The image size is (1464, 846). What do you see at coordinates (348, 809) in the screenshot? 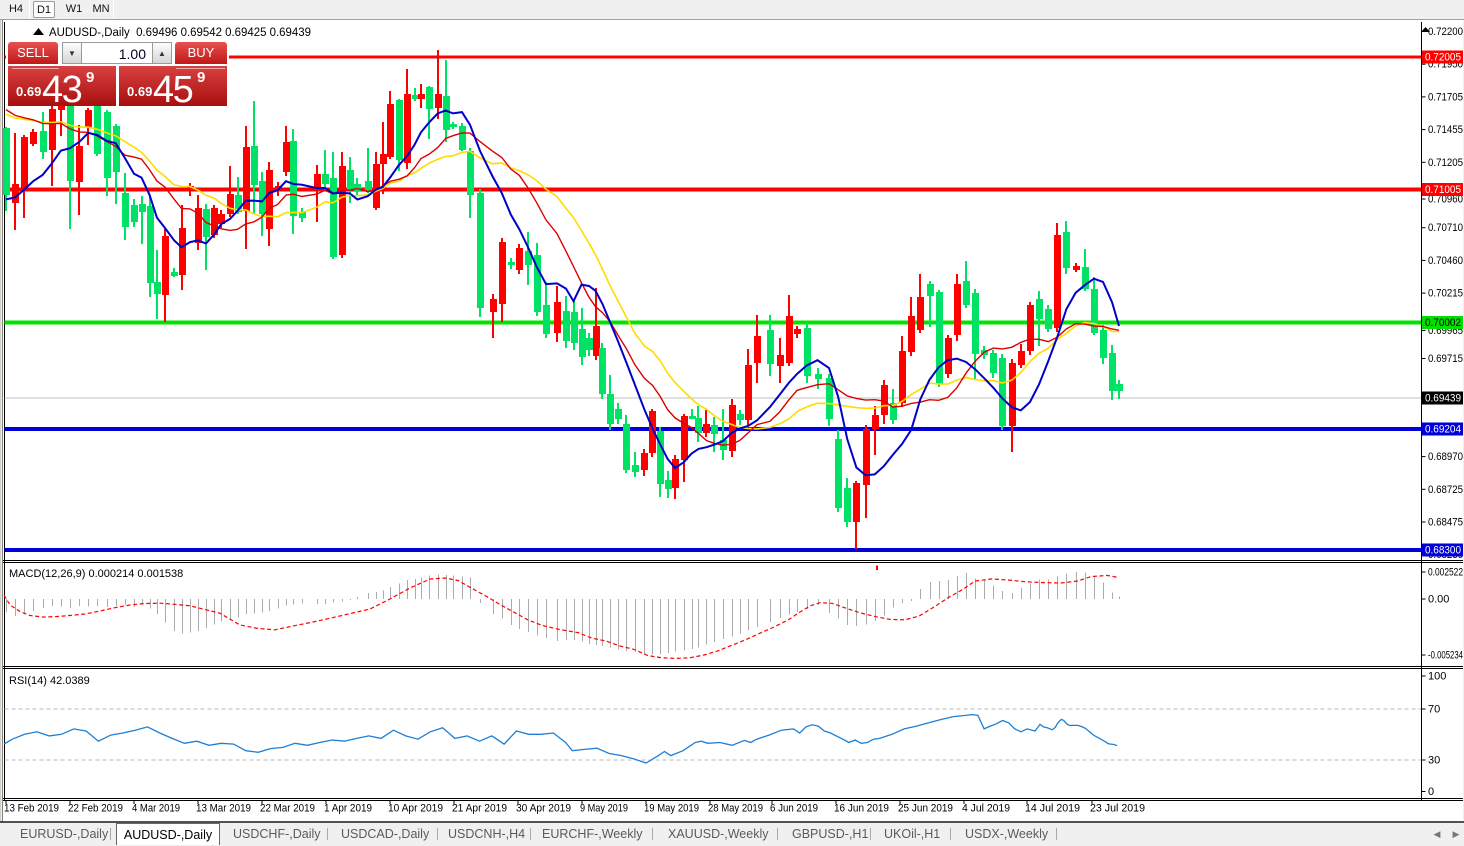
I see `svg-text: 1 Apr 2019` at bounding box center [348, 809].